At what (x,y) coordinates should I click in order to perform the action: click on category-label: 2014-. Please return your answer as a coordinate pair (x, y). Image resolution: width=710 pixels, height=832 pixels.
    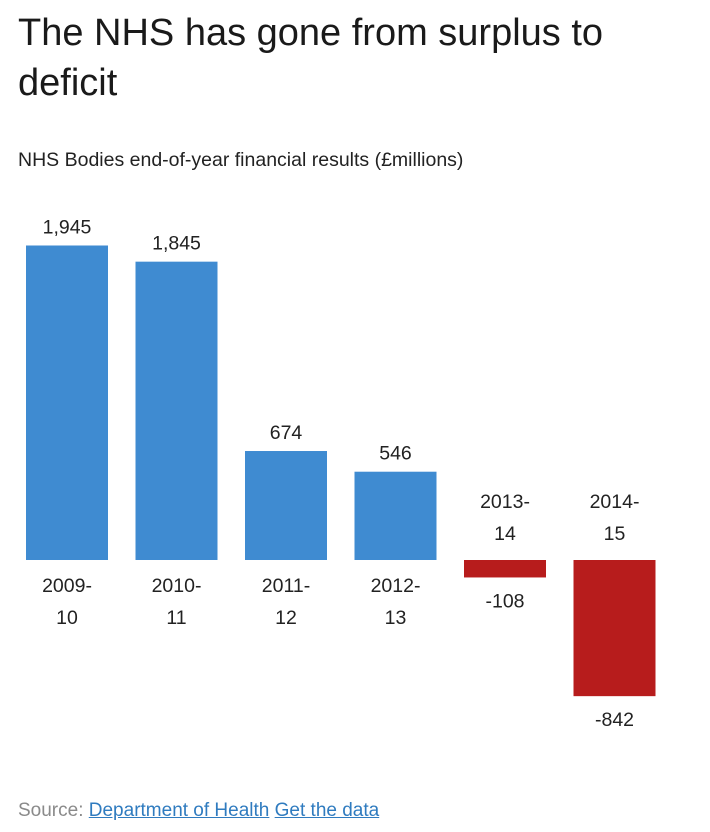
    Looking at the image, I should click on (615, 502).